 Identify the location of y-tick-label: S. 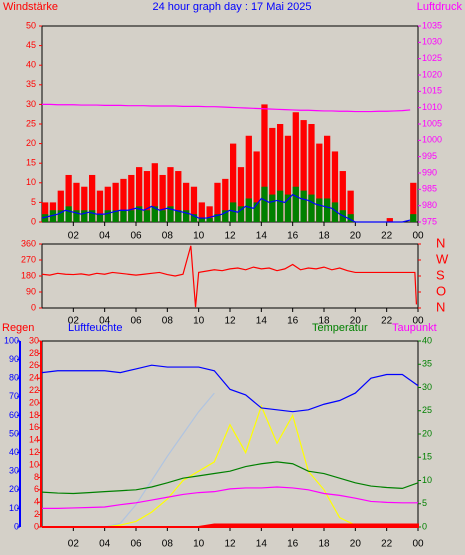
(440, 274).